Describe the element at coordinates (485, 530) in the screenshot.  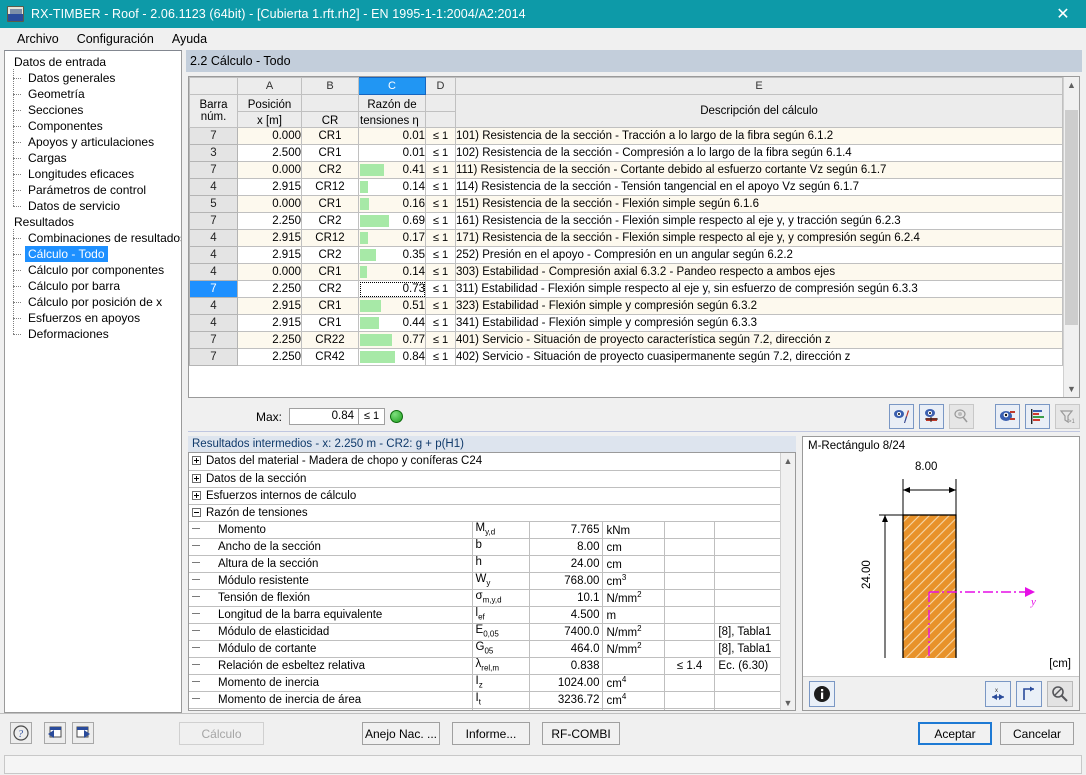
I see `list-item: Momento My,d 7.765 kNm` at that location.